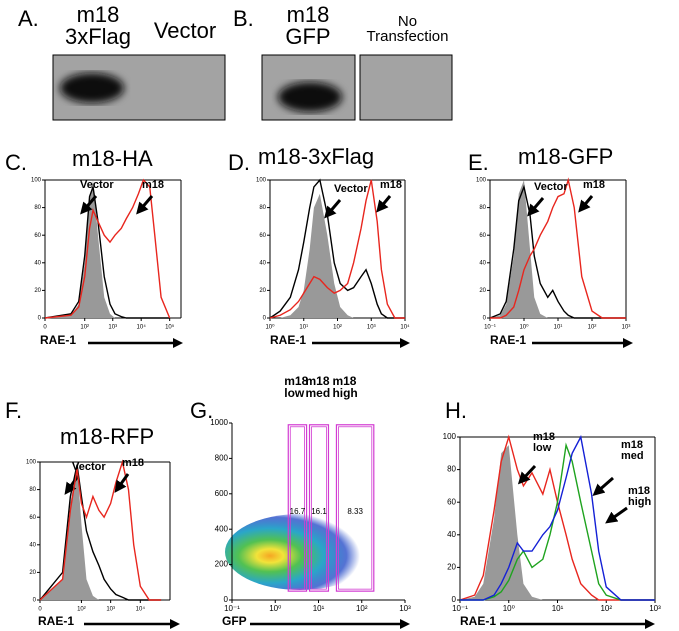 The height and width of the screenshot is (631, 679). Describe the element at coordinates (318, 387) in the screenshot. I see `gate-label: m18 med` at that location.